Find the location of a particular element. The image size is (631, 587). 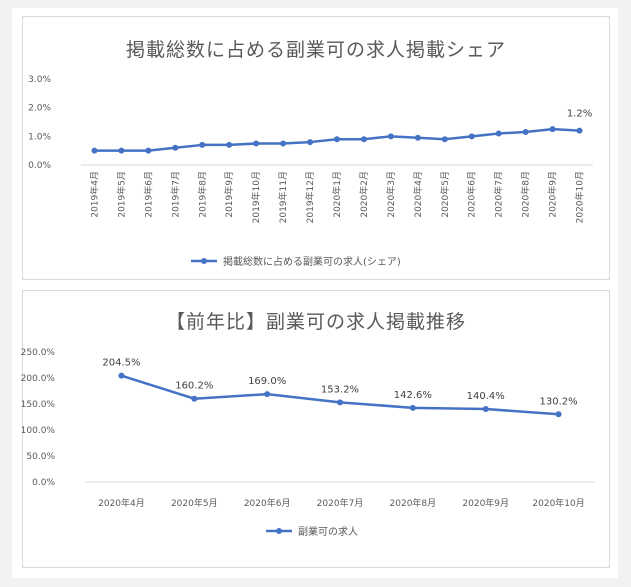

y-tick-label: 250.0% is located at coordinates (38, 353).